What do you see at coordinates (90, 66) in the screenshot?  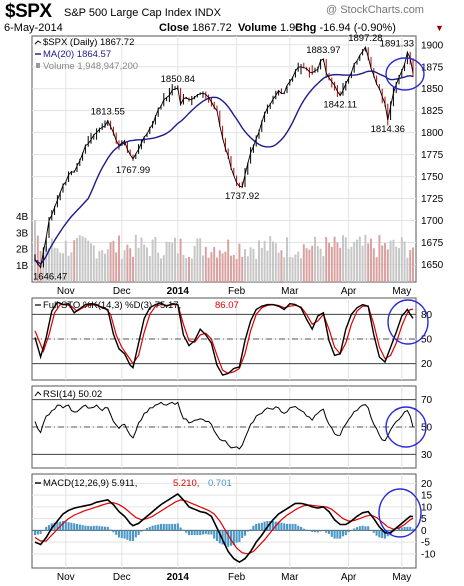 I see `legend-volume: Volume 1,948,947,200` at bounding box center [90, 66].